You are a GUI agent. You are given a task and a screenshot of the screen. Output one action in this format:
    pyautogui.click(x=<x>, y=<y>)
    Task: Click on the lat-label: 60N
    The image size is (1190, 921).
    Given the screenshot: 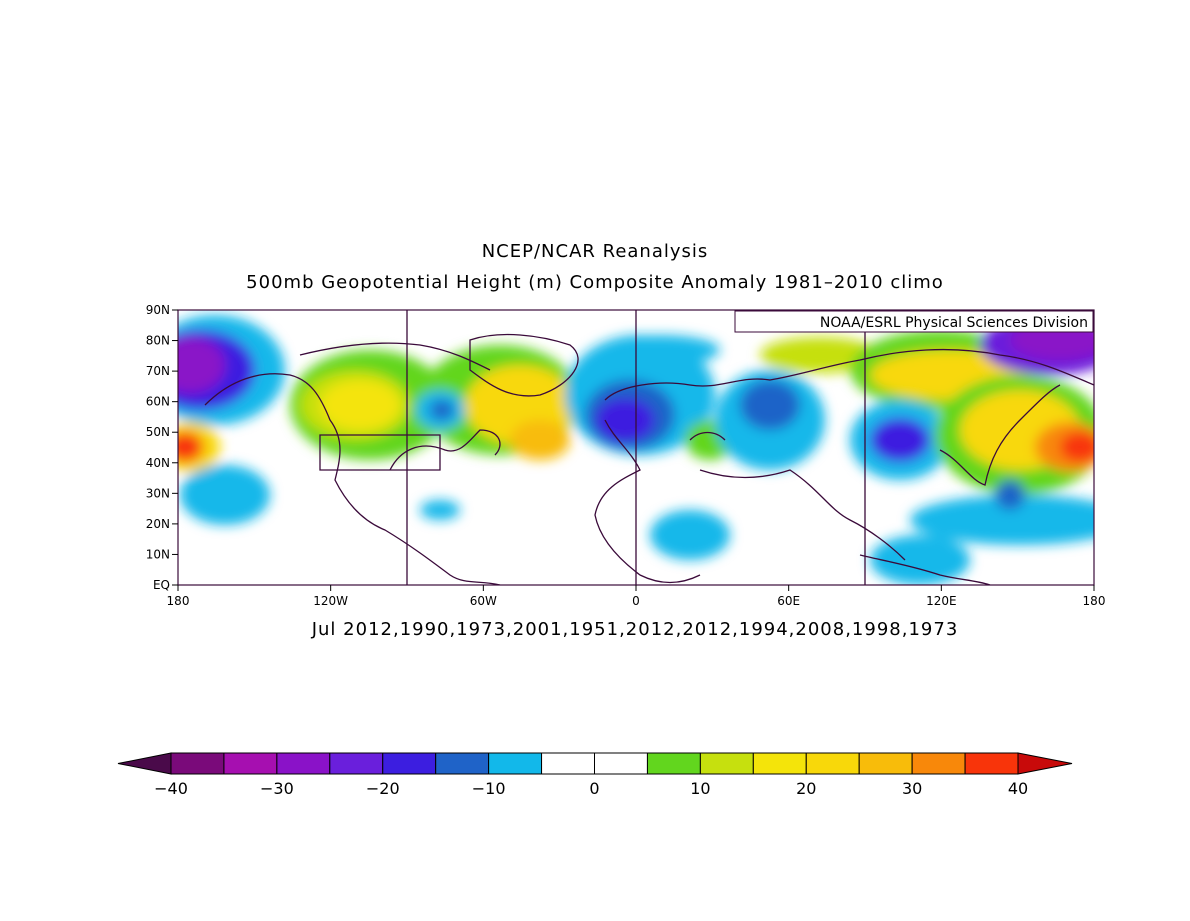 What is the action you would take?
    pyautogui.click(x=158, y=402)
    